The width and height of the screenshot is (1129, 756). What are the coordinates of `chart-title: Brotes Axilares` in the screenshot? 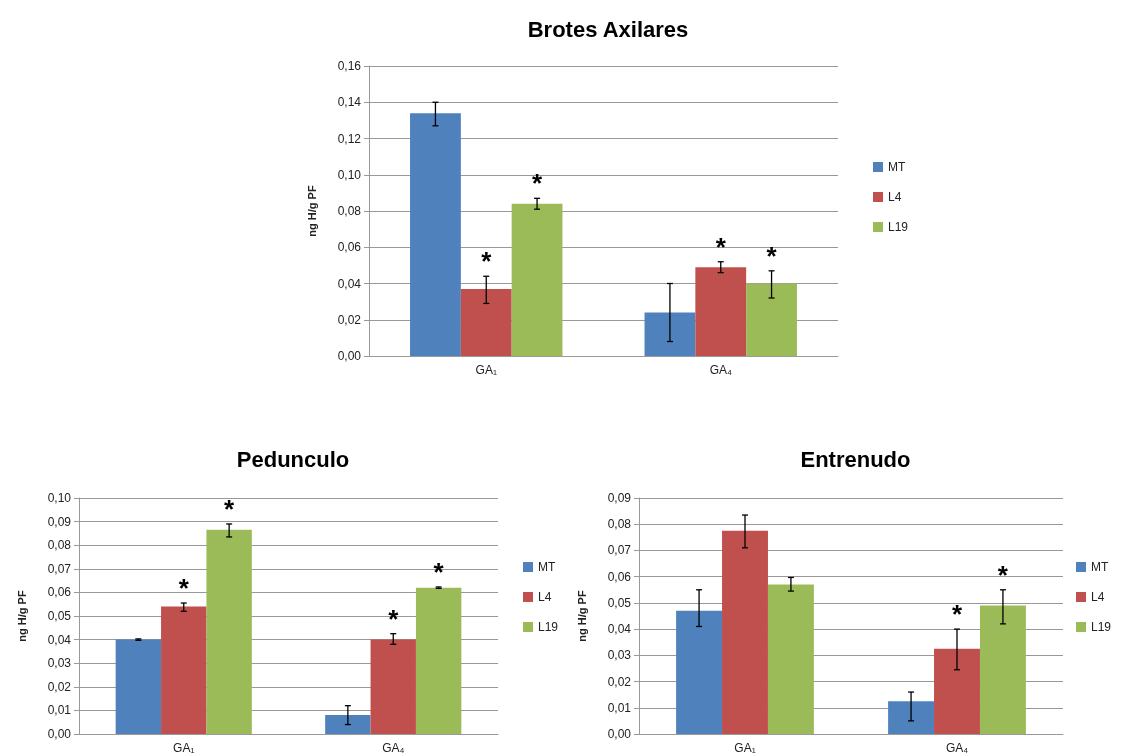 It's located at (608, 29).